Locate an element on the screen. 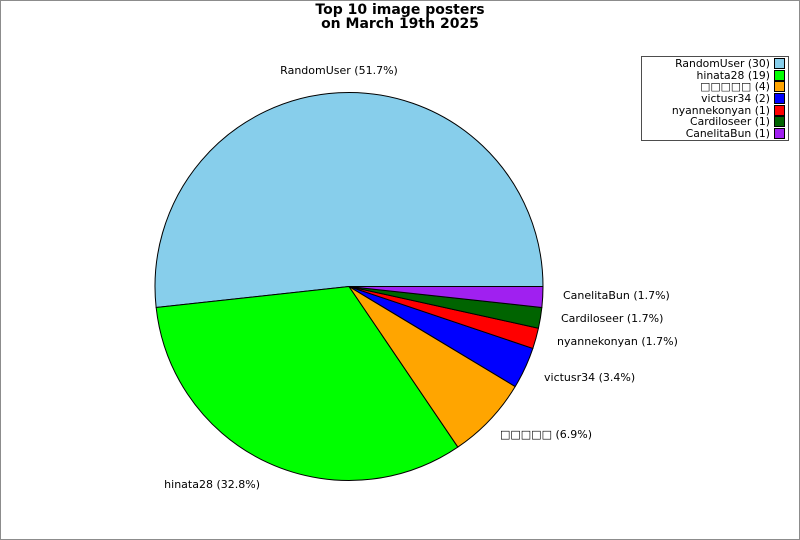 The image size is (800, 540). legend-label: nyannekonyan (1) is located at coordinates (720, 110).